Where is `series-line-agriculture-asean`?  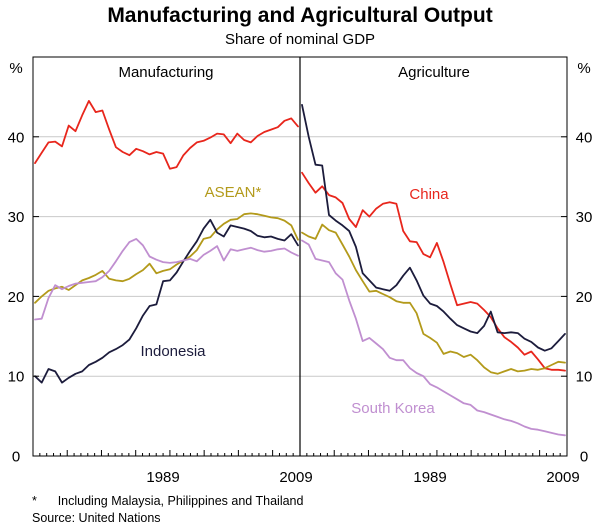 series-line-agriculture-asean is located at coordinates (433, 299).